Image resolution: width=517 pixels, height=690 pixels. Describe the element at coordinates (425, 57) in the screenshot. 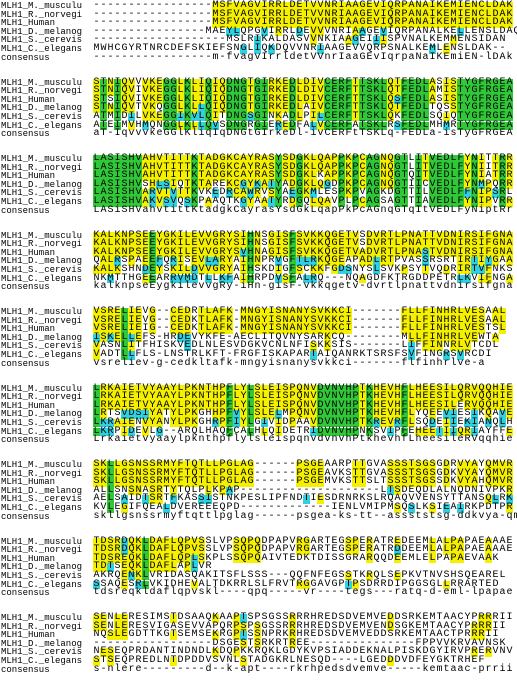

I see `residue: a` at that location.